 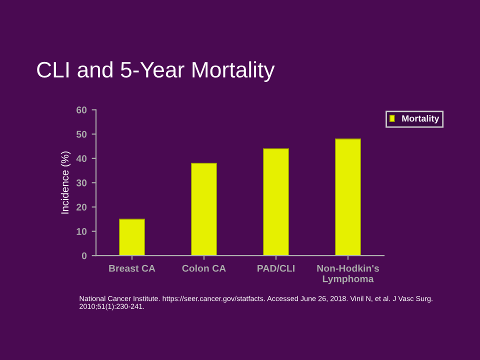 What do you see at coordinates (81, 134) in the screenshot?
I see `y-tick-label: 50` at bounding box center [81, 134].